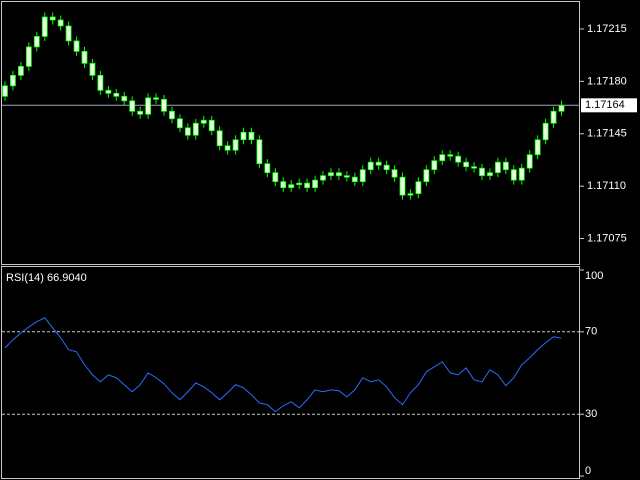 This screenshot has width=640, height=480. What do you see at coordinates (594, 276) in the screenshot?
I see `y-tick-label: 100` at bounding box center [594, 276].